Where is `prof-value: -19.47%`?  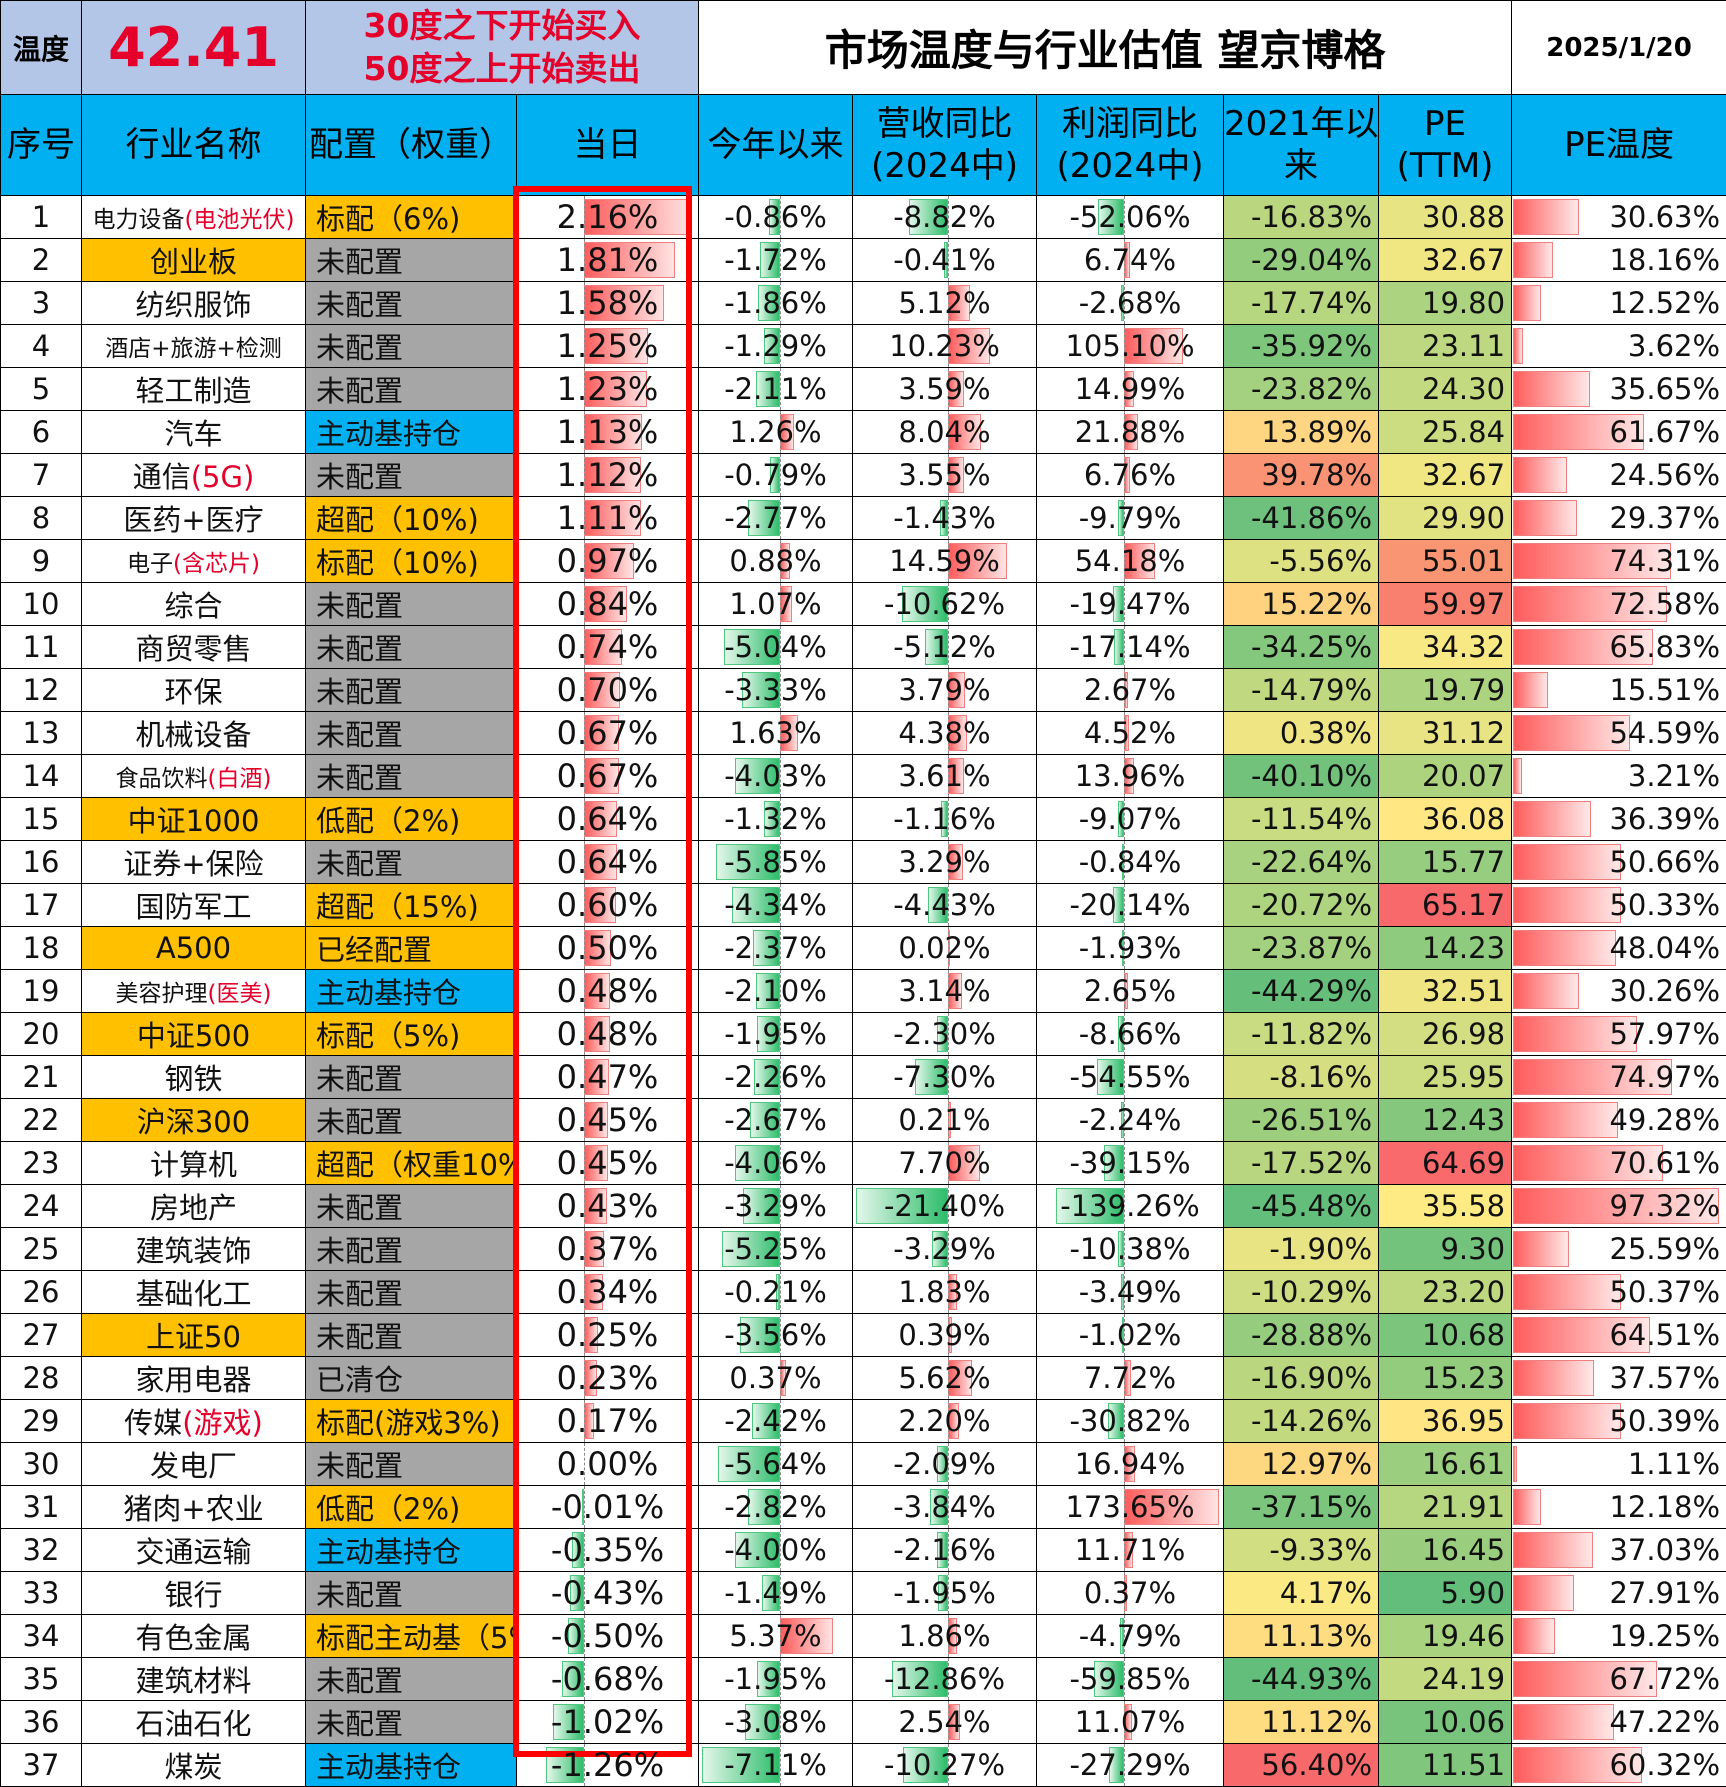 prof-value: -19.47% is located at coordinates (1130, 604).